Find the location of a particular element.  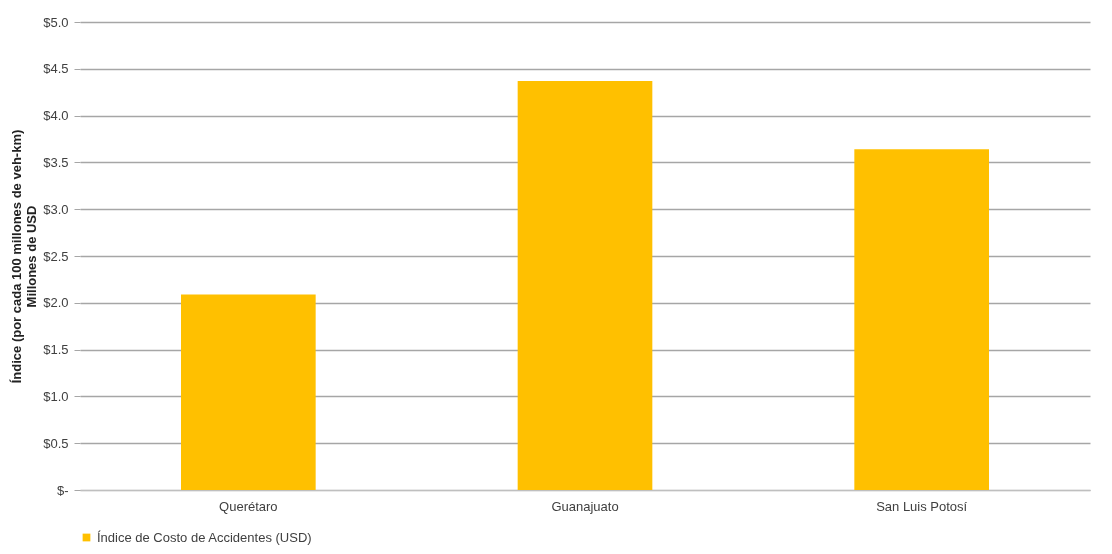

y-tick-label: $2.0 is located at coordinates (56, 303).